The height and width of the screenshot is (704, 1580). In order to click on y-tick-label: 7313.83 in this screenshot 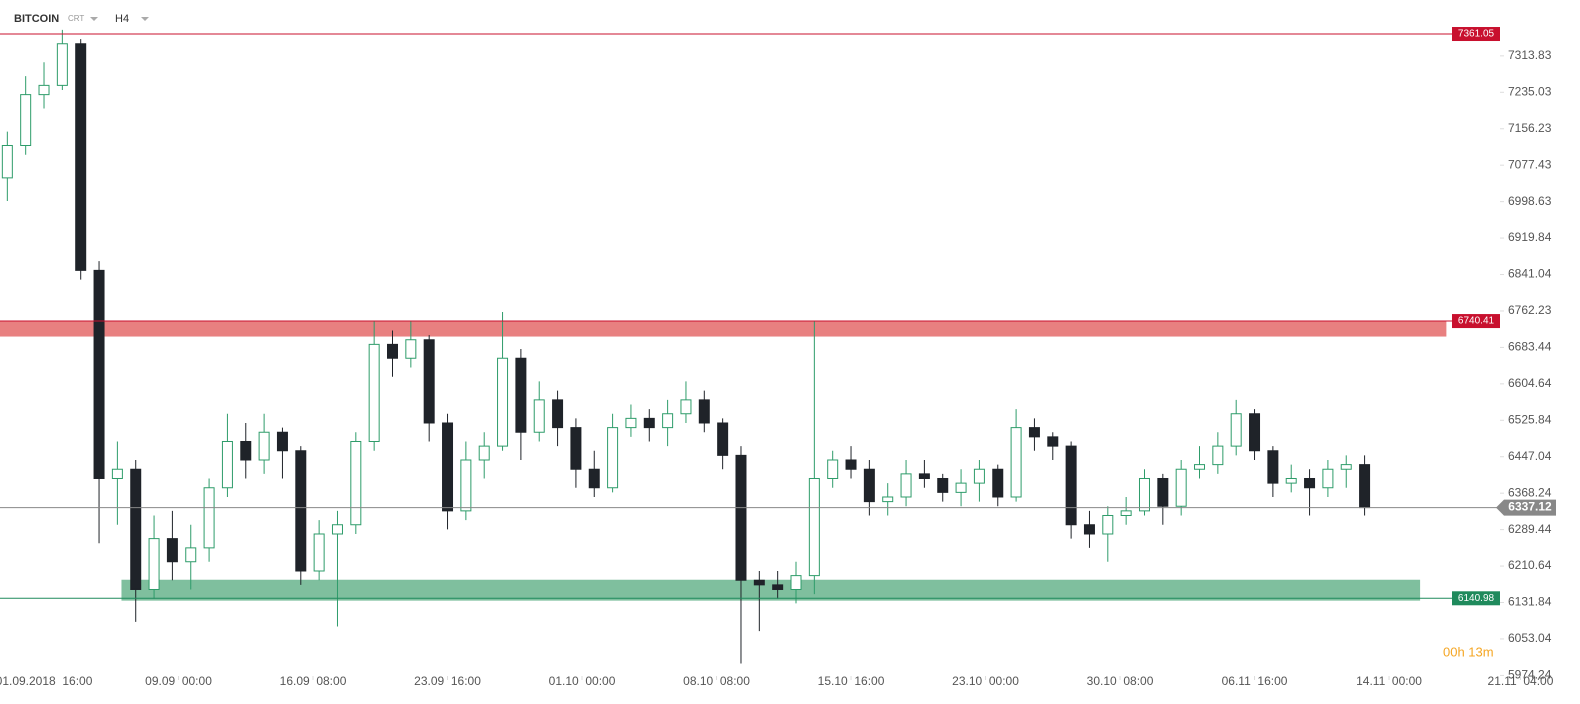, I will do `click(1530, 55)`.